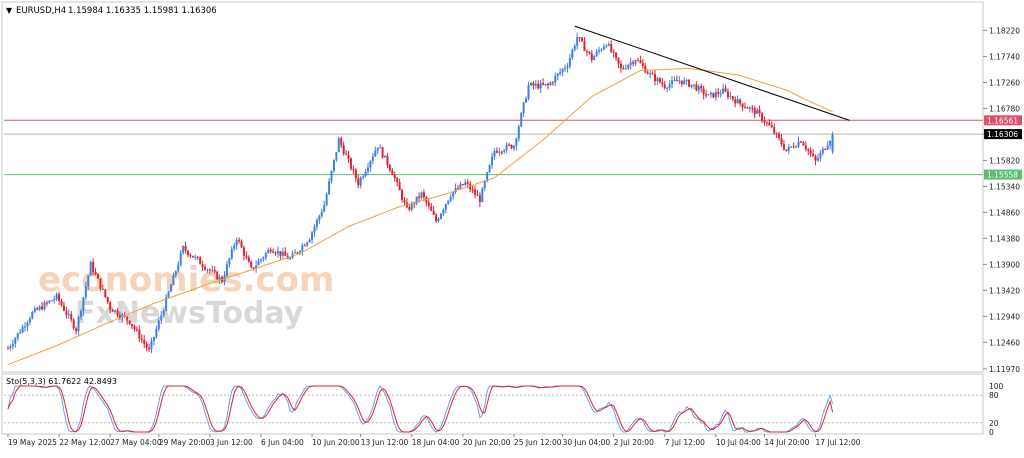 The height and width of the screenshot is (458, 1024). Describe the element at coordinates (385, 442) in the screenshot. I see `time-tick-label: 13 Jun 12:00` at that location.